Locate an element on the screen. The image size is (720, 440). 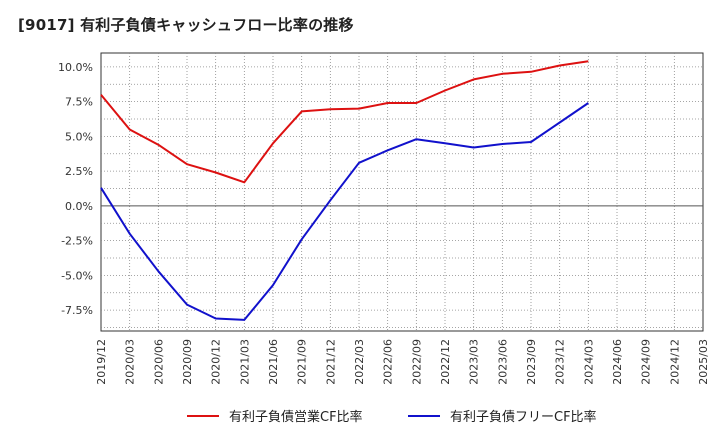
legend-label: 有利子負債フリーCF比率 is located at coordinates (523, 417).